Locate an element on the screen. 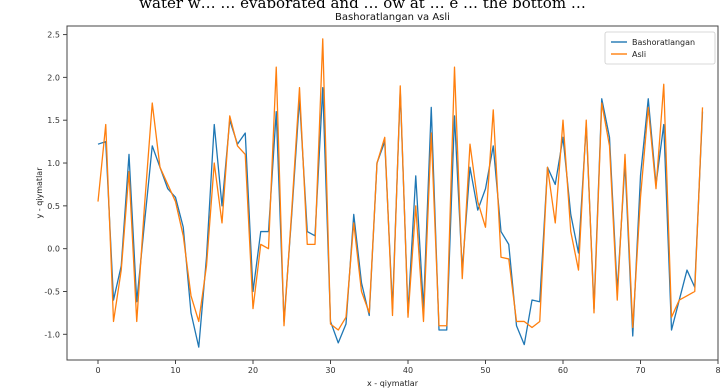 The height and width of the screenshot is (391, 725). x-tick-label: 20 is located at coordinates (253, 370).